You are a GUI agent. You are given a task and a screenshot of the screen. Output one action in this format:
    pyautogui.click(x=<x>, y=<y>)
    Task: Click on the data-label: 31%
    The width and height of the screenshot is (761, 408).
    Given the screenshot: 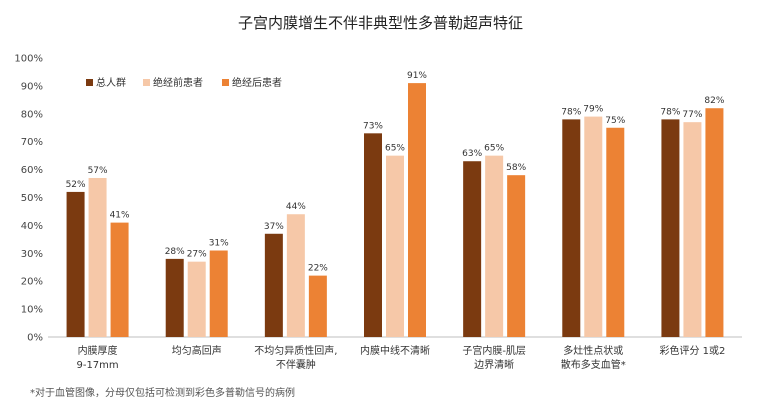 What is the action you would take?
    pyautogui.click(x=219, y=244)
    